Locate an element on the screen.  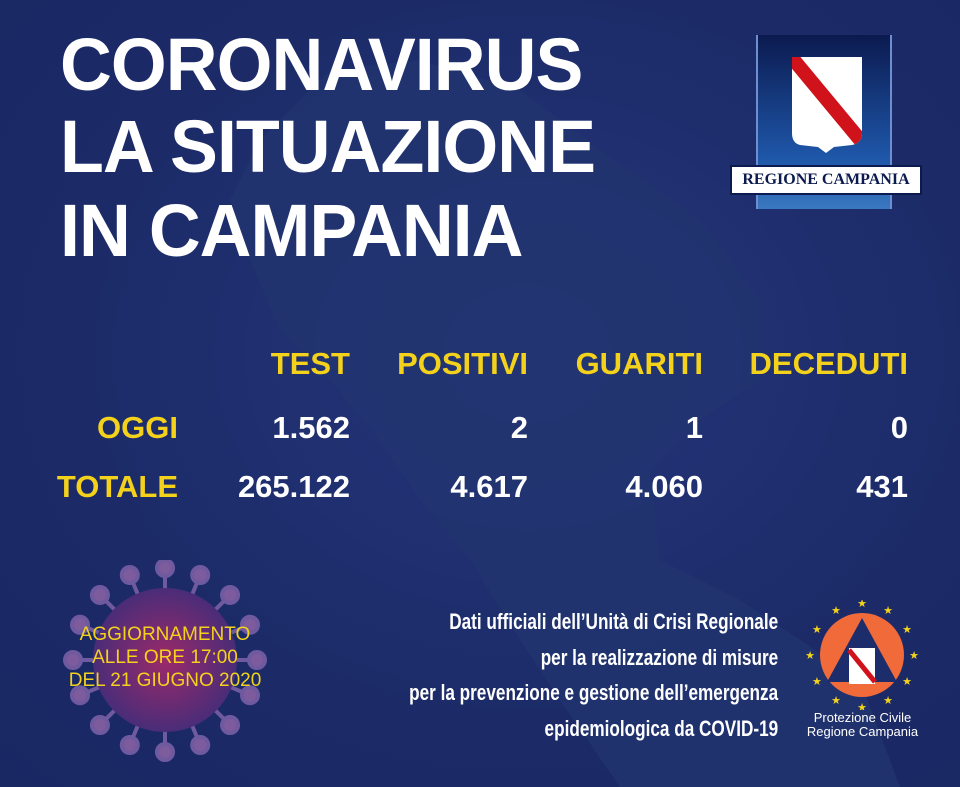
regione-campania-logo: REGIONE CAMPANIA is located at coordinates (826, 122).